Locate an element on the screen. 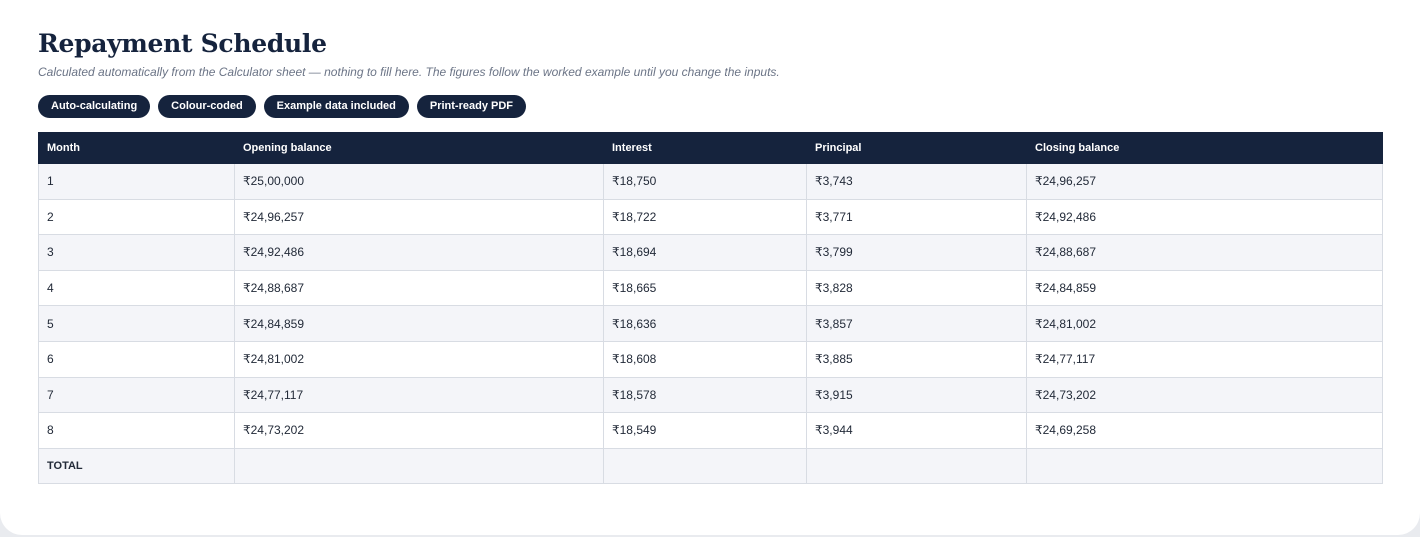 Image resolution: width=1420 pixels, height=537 pixels. badge-print-ready-pdf: Print-ready PDF is located at coordinates (471, 106).